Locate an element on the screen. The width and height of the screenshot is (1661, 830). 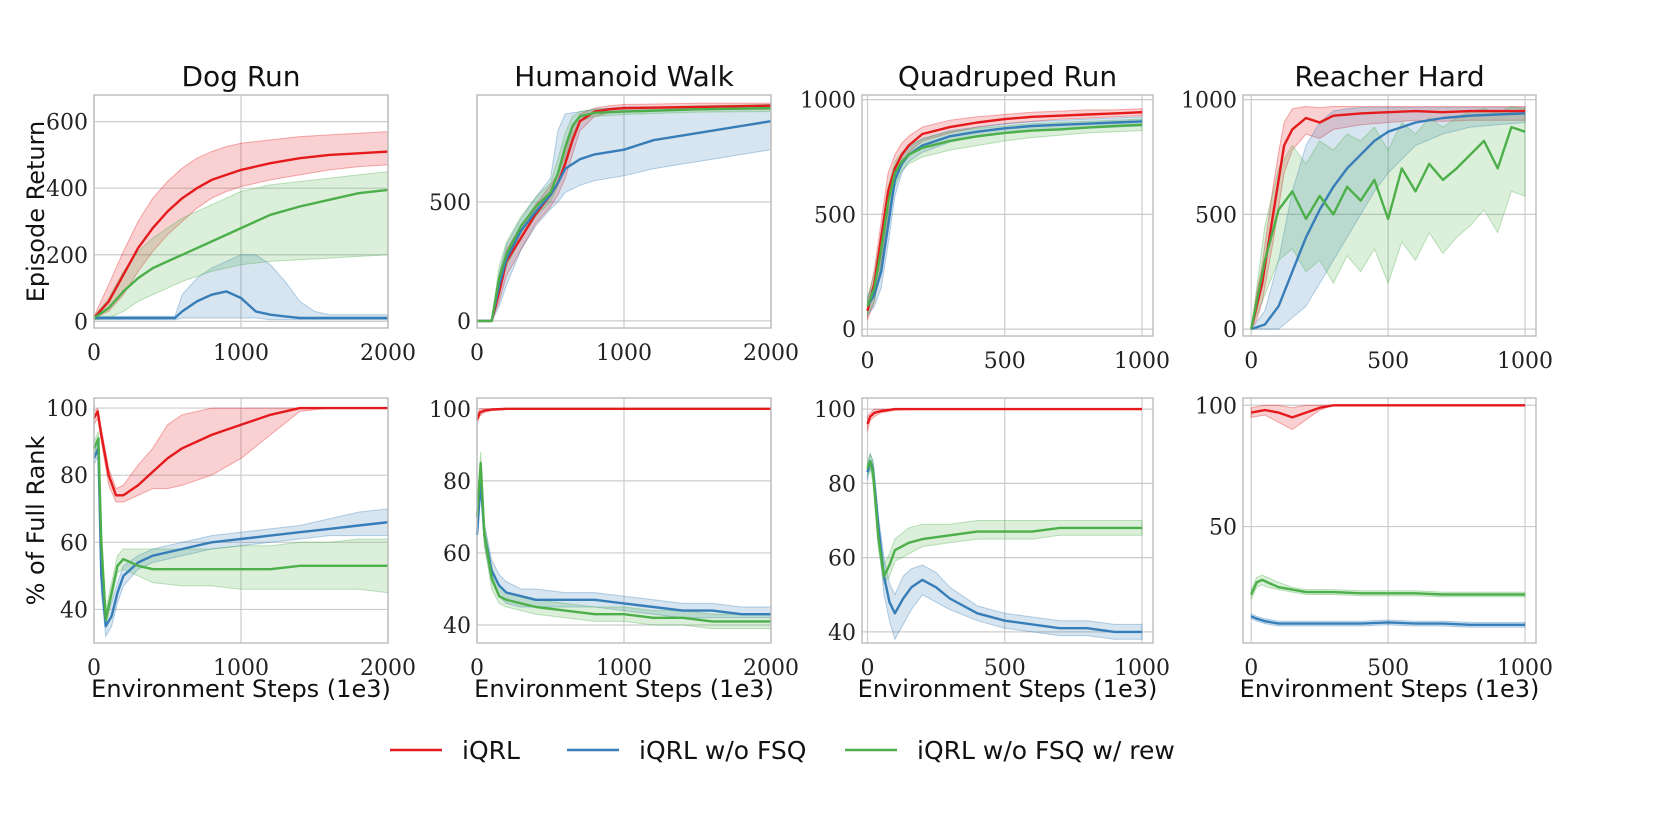
y-tick-label: 400 is located at coordinates (67, 189).